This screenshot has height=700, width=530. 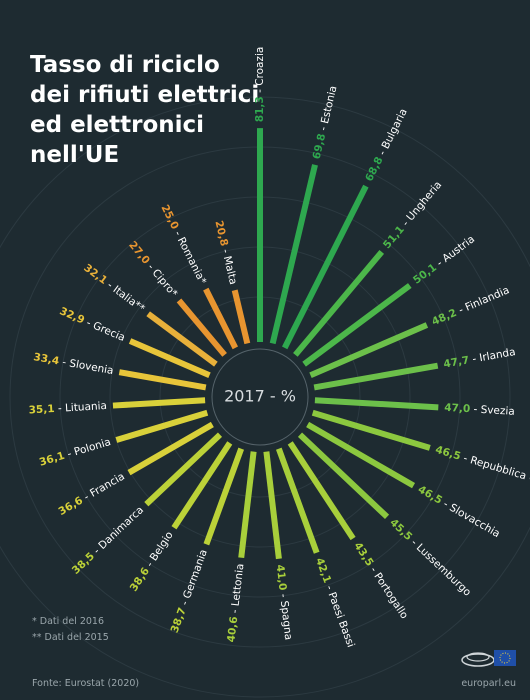 I want to click on bar-label: 41,0 - Spagna, so click(x=284, y=602).